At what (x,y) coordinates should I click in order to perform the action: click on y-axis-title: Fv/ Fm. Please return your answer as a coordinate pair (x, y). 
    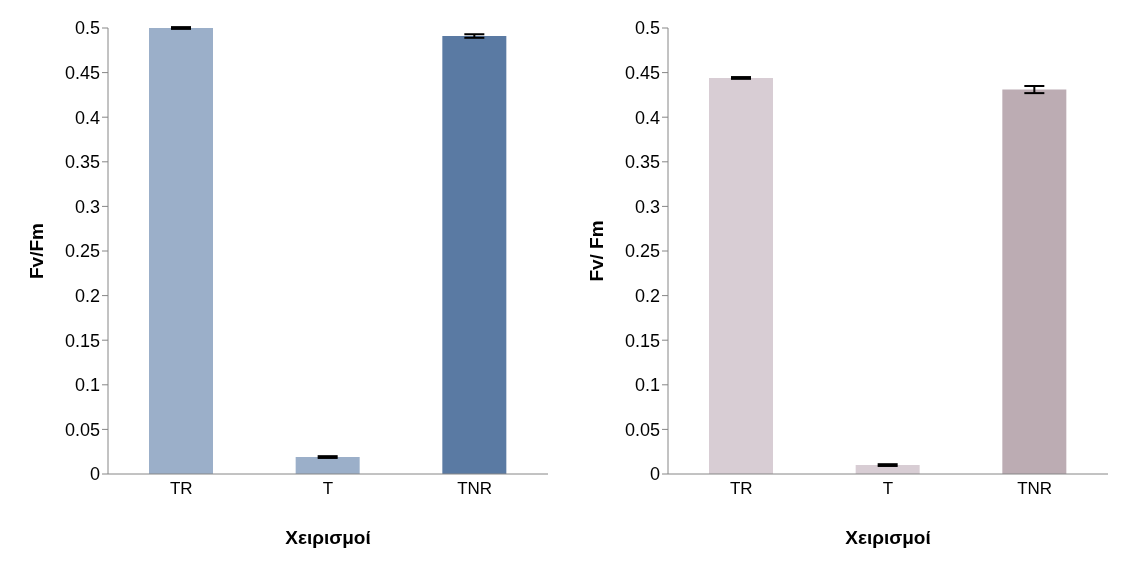
    Looking at the image, I should click on (596, 251).